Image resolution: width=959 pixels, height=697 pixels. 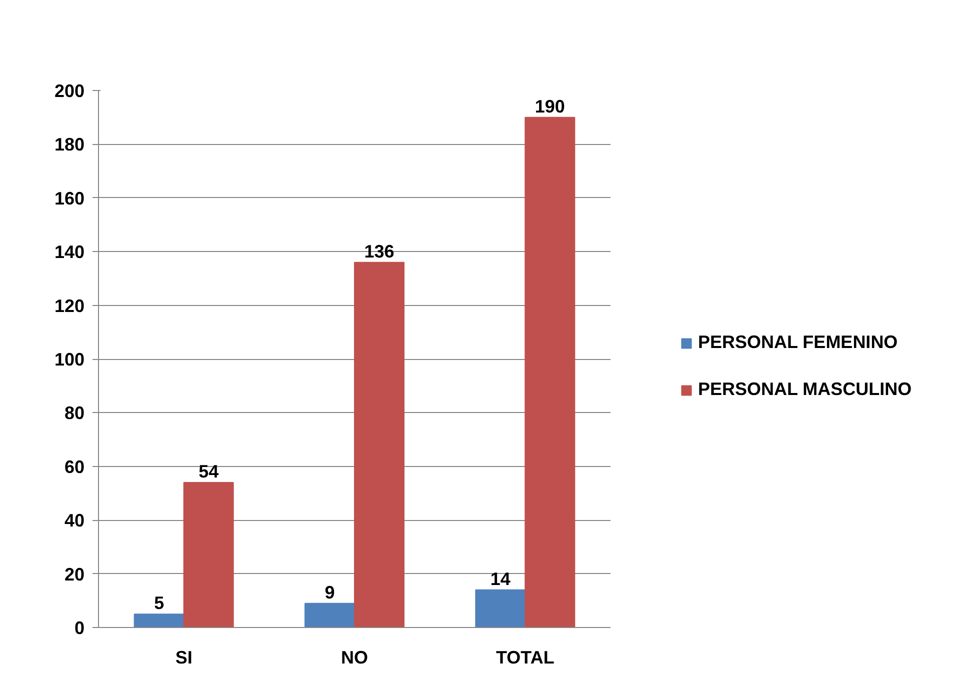 What do you see at coordinates (183, 658) in the screenshot?
I see `x-tick-label: SI` at bounding box center [183, 658].